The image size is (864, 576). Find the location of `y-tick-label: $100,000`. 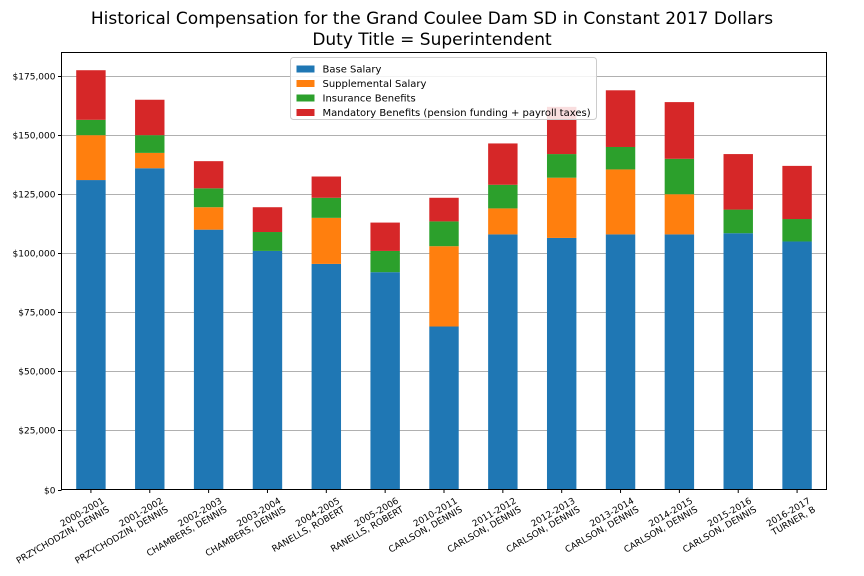

y-tick-label: $100,000 is located at coordinates (34, 255).